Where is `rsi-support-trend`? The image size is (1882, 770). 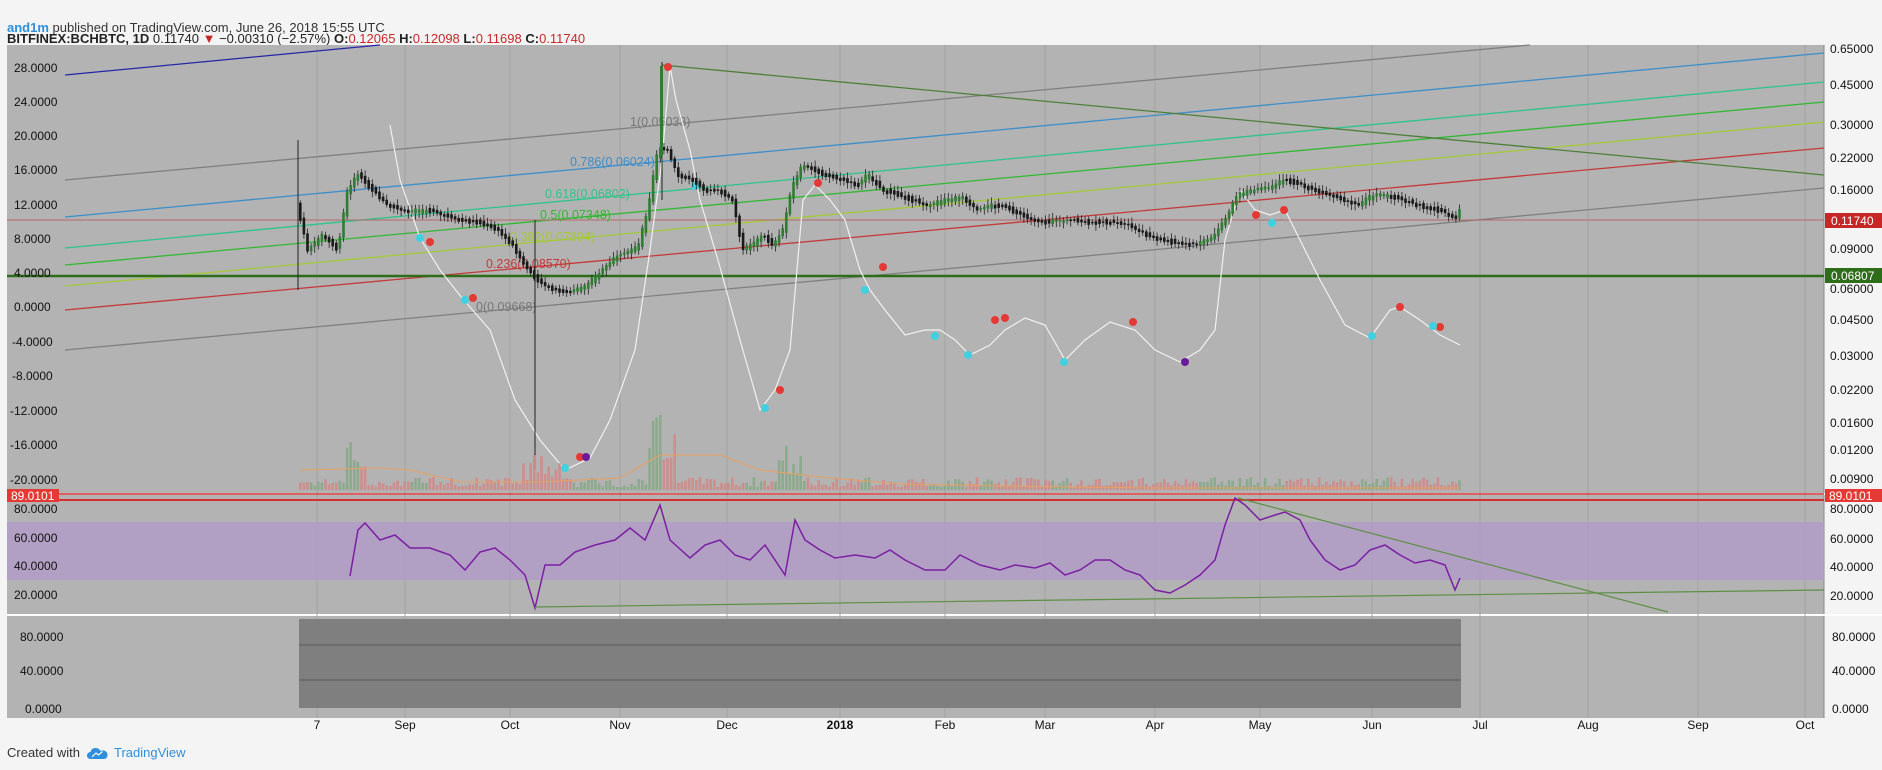
rsi-support-trend is located at coordinates (1179, 598).